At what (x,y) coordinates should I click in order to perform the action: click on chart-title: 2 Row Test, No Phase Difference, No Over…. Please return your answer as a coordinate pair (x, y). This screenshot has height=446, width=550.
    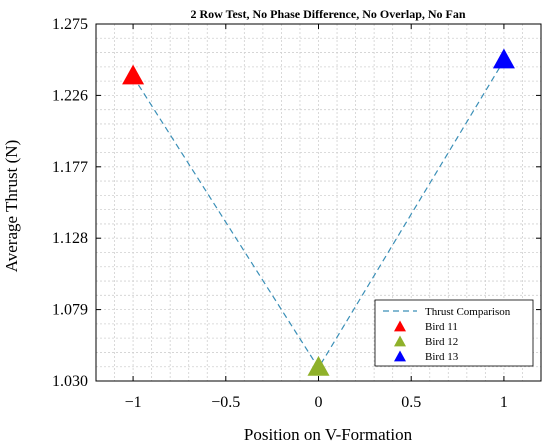
    Looking at the image, I should click on (327, 14).